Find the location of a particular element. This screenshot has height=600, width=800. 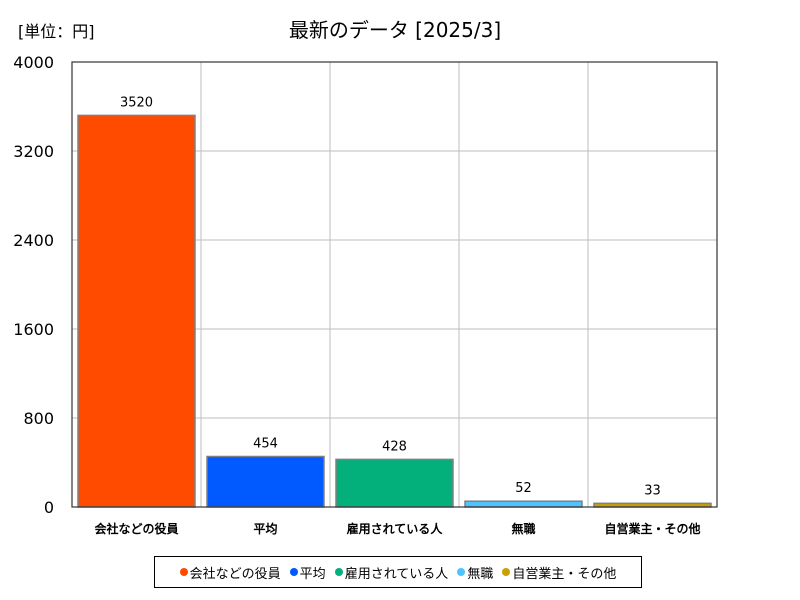

legend-label: 雇用されている人 is located at coordinates (396, 574).